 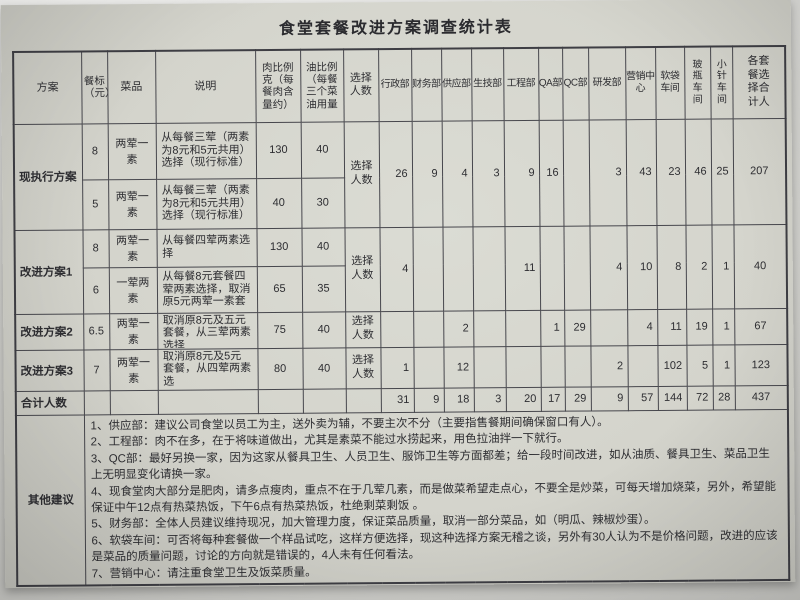 What do you see at coordinates (642, 267) in the screenshot?
I see `vote-cell: 10` at bounding box center [642, 267].